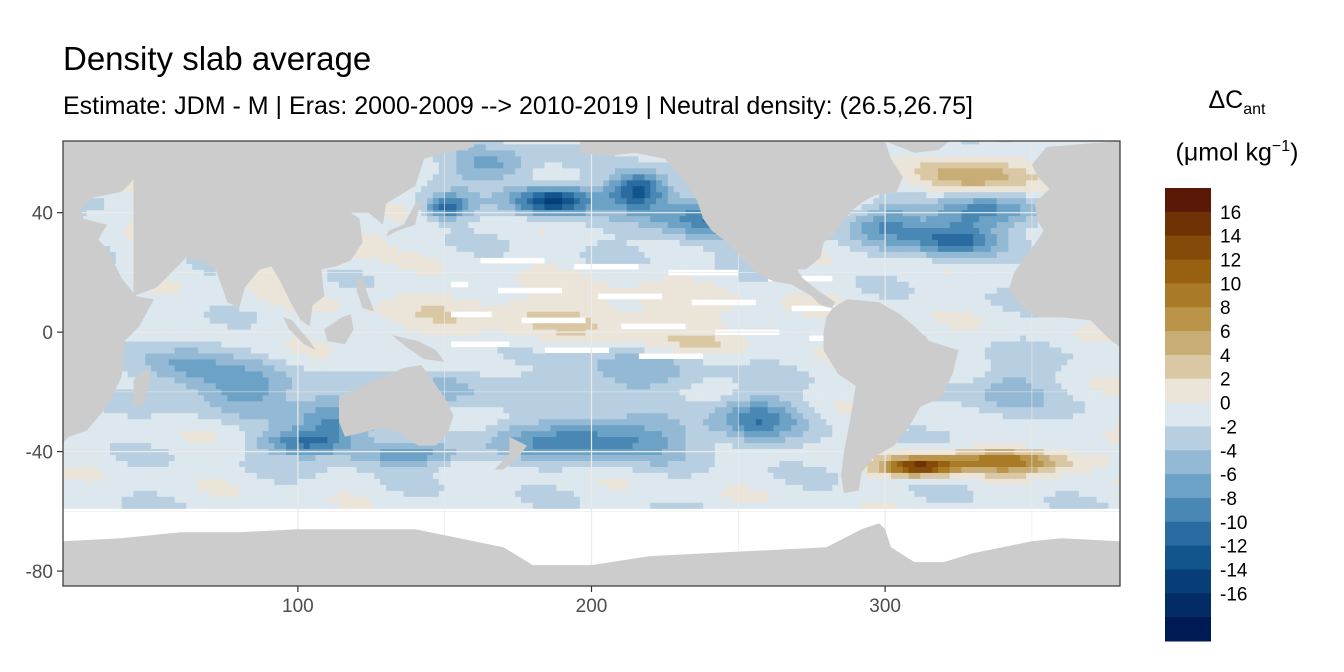 Image resolution: width=1344 pixels, height=672 pixels. Describe the element at coordinates (304, 234) in the screenshot. I see `land-asia` at that location.